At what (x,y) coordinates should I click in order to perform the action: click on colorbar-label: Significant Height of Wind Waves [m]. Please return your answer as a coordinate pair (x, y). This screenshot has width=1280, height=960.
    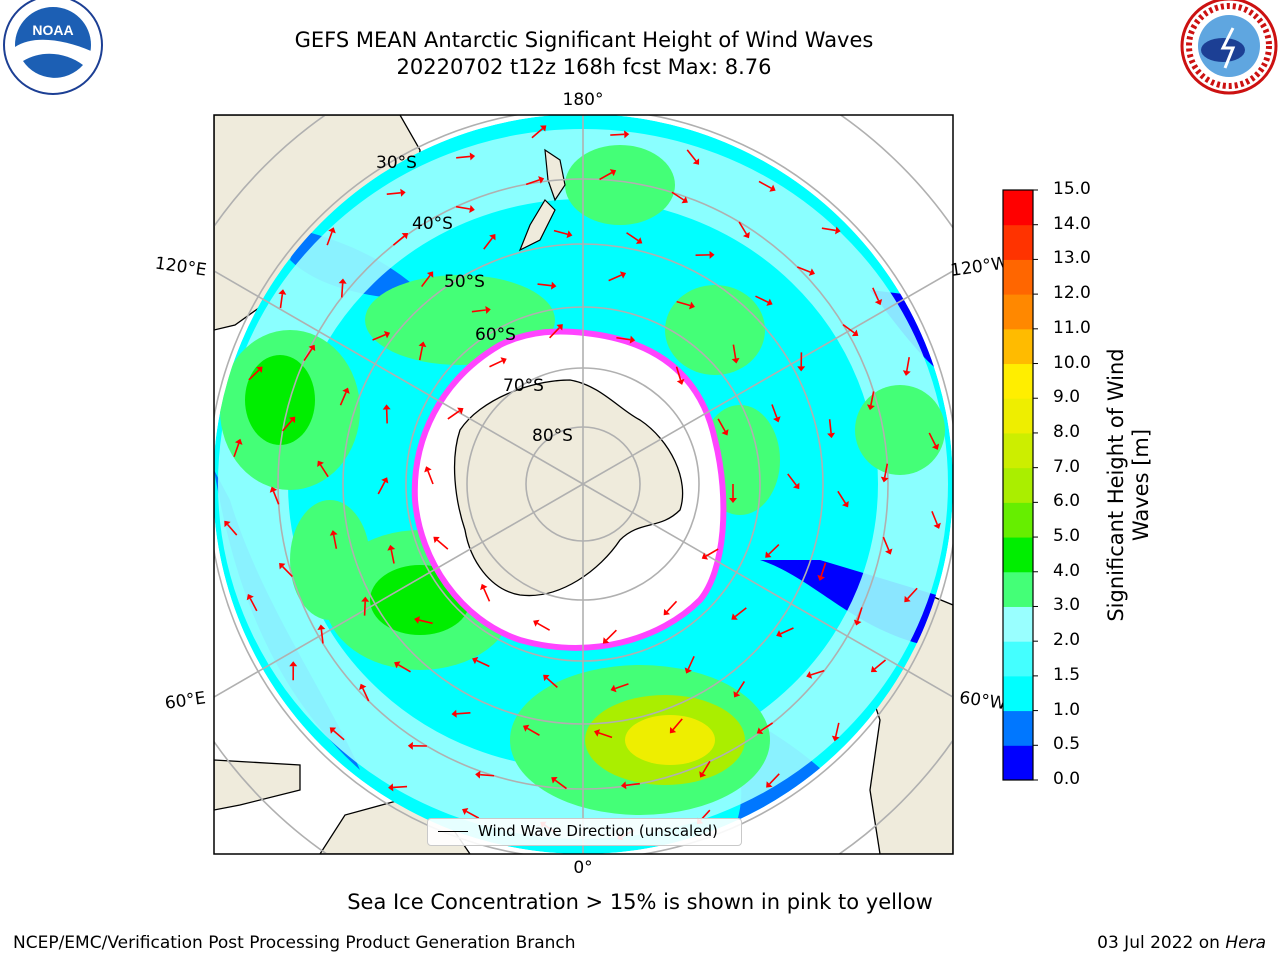
    Looking at the image, I should click on (1128, 485).